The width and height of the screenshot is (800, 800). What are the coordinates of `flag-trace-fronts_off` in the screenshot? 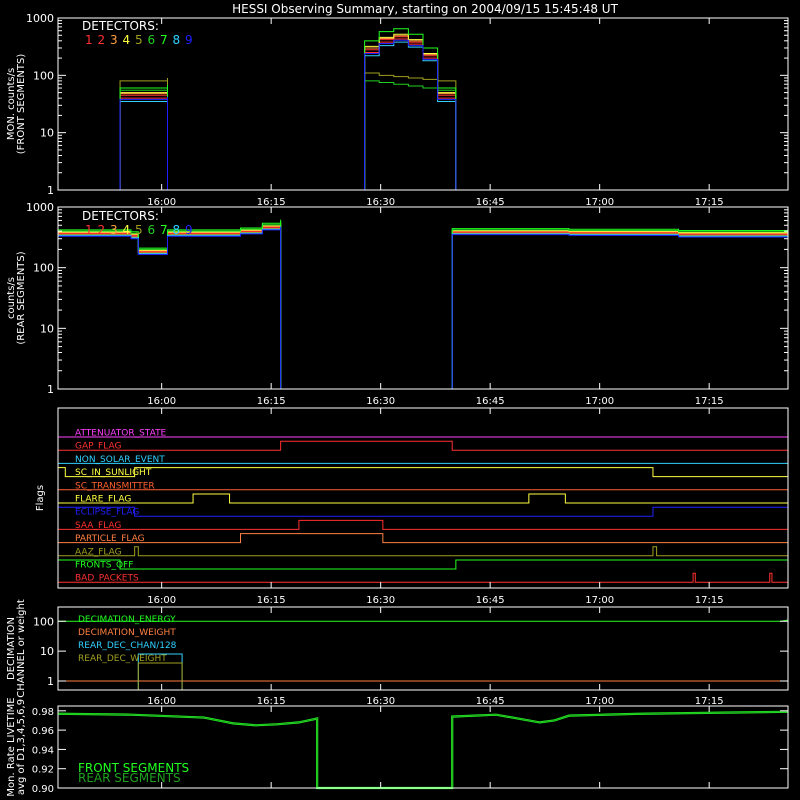 It's located at (423, 564).